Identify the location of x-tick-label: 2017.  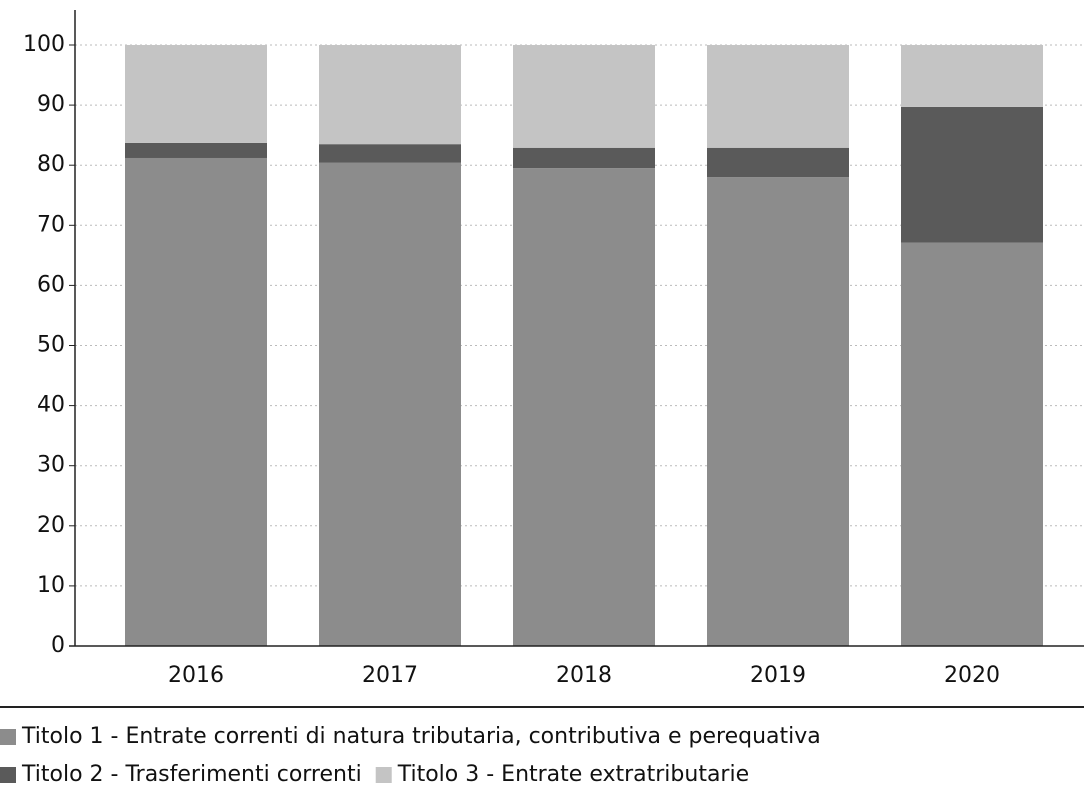
(390, 675).